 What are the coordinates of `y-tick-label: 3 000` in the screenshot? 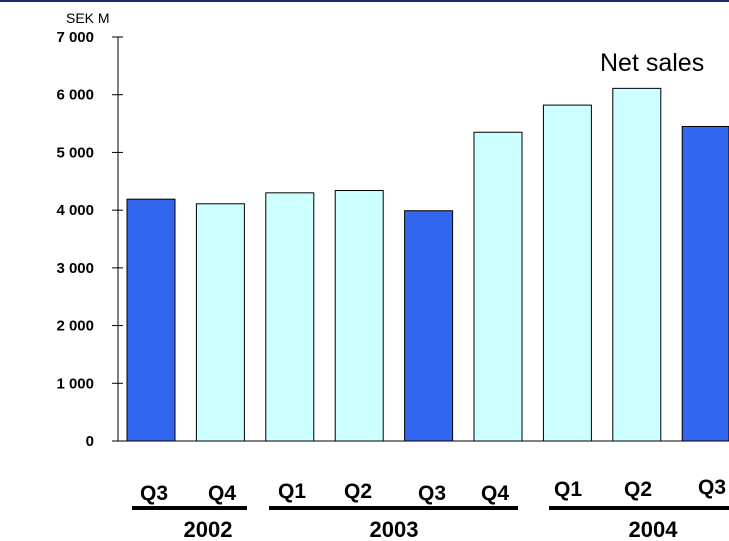 It's located at (75, 268).